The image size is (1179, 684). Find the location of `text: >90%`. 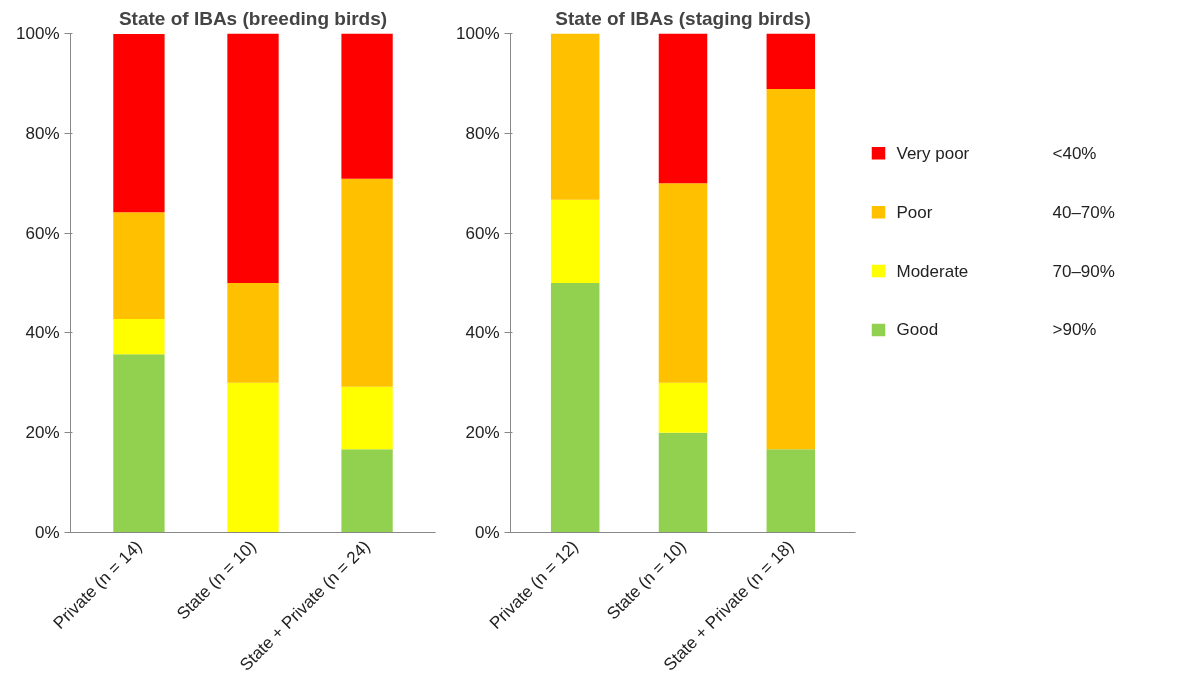

text: >90% is located at coordinates (1074, 330).